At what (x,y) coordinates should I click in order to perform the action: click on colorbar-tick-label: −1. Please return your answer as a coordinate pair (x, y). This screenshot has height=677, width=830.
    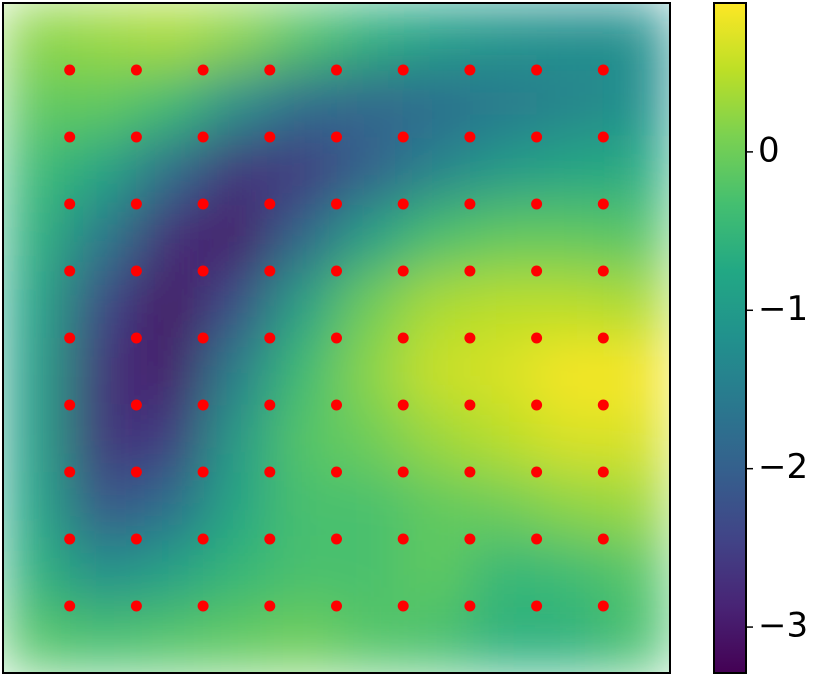
    Looking at the image, I should click on (783, 309).